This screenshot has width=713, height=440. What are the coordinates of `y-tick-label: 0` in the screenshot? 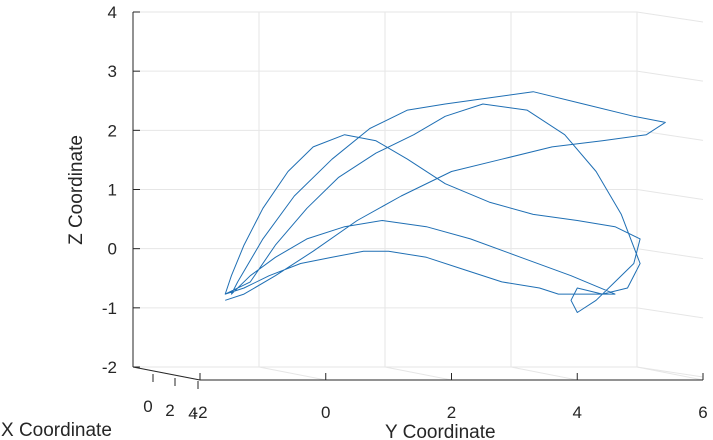 It's located at (325, 412).